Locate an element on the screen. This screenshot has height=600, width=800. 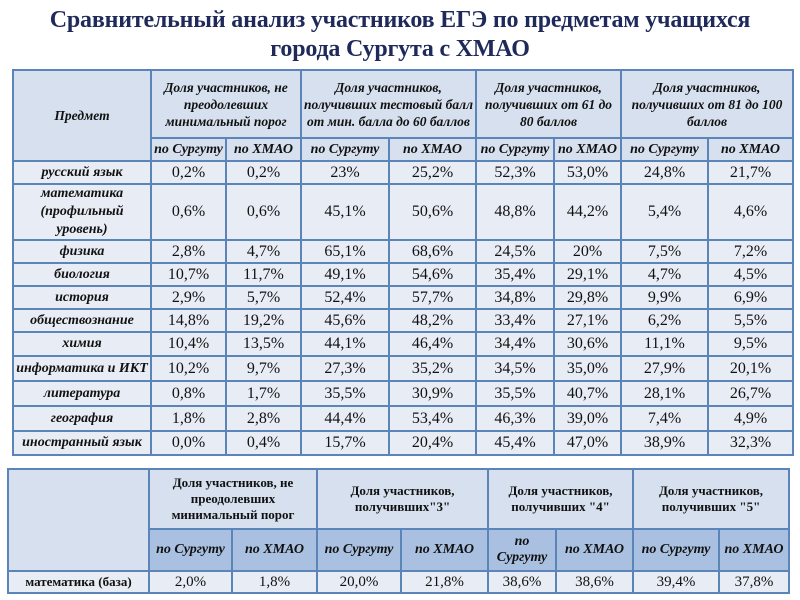
value-cell-surgut: 27,9% is located at coordinates (665, 368).